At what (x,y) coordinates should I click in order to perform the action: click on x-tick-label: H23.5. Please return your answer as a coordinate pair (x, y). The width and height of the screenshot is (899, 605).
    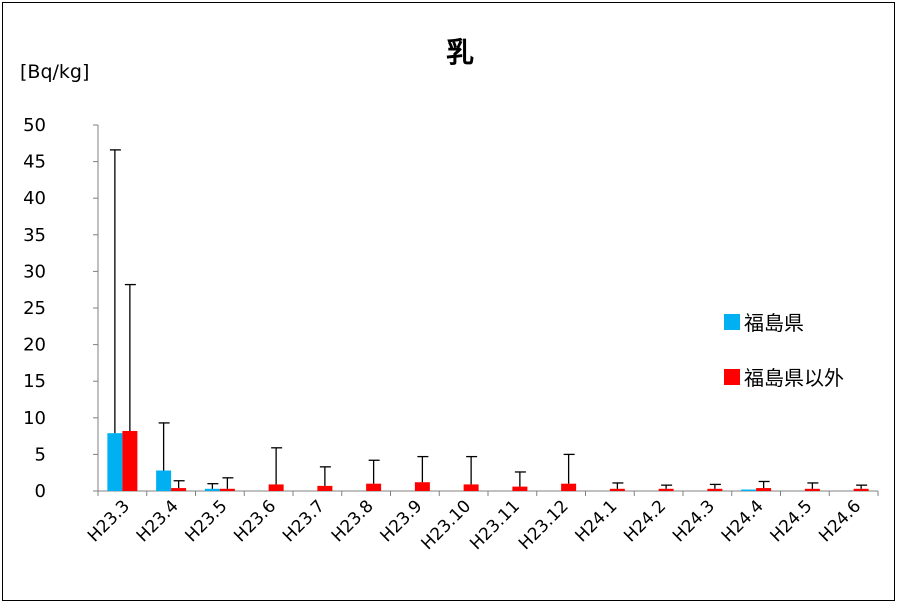
    Looking at the image, I should click on (206, 521).